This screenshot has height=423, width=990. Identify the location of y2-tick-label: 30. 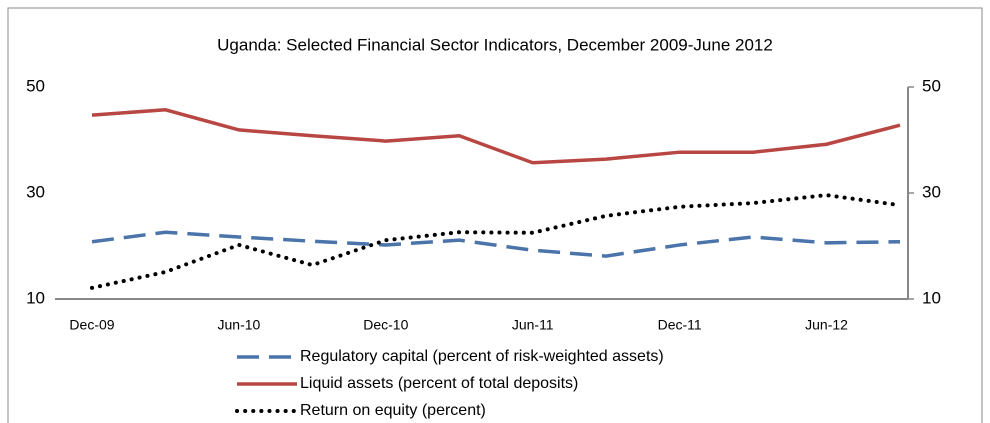
(931, 191).